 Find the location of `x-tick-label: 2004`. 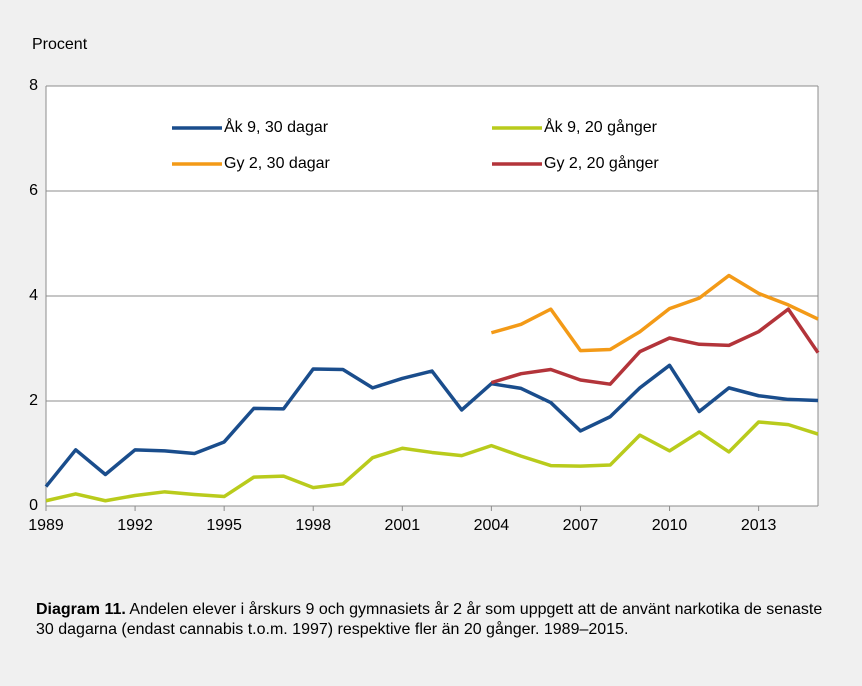

x-tick-label: 2004 is located at coordinates (492, 525).